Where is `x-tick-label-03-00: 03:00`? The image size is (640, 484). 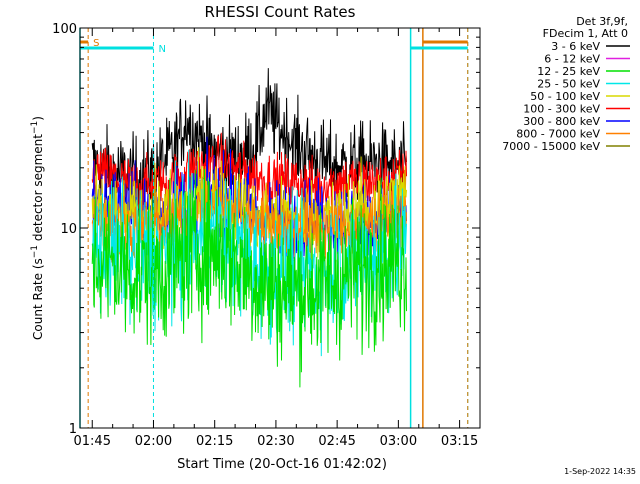 x-tick-label-03-00: 03:00 is located at coordinates (398, 441).